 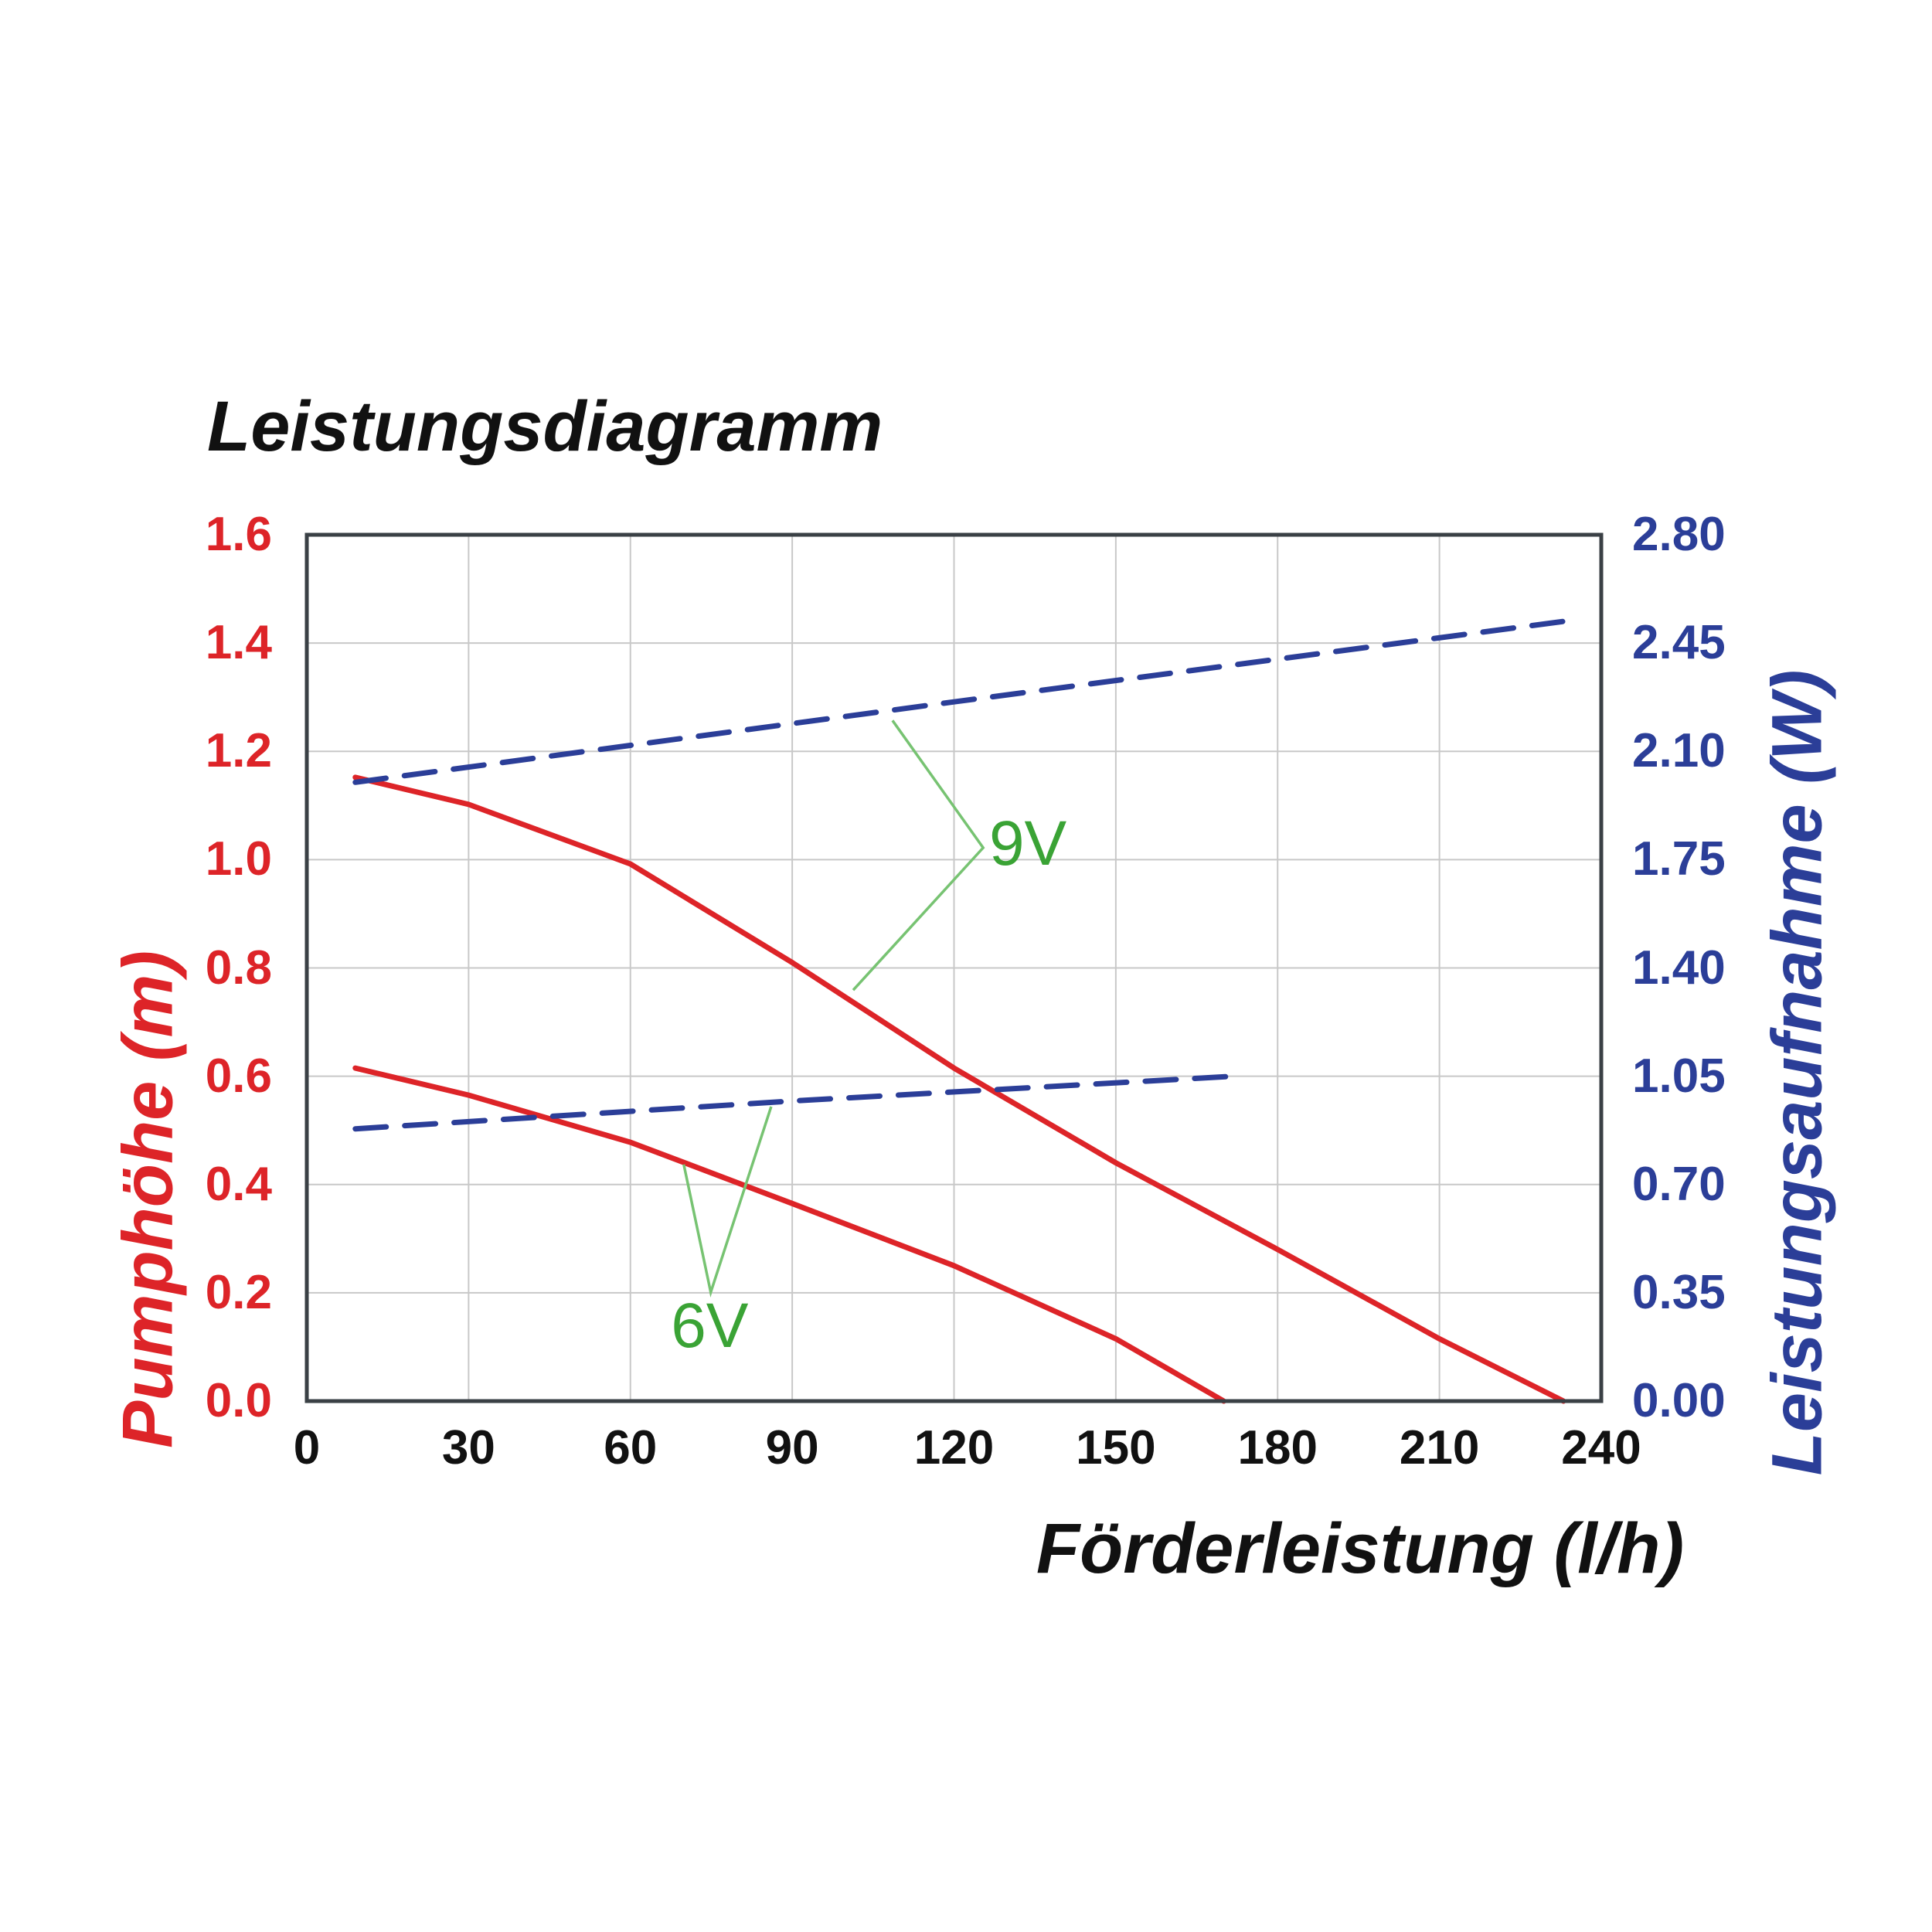 What do you see at coordinates (239, 968) in the screenshot?
I see `y-left-tick-0.8: 0.8` at bounding box center [239, 968].